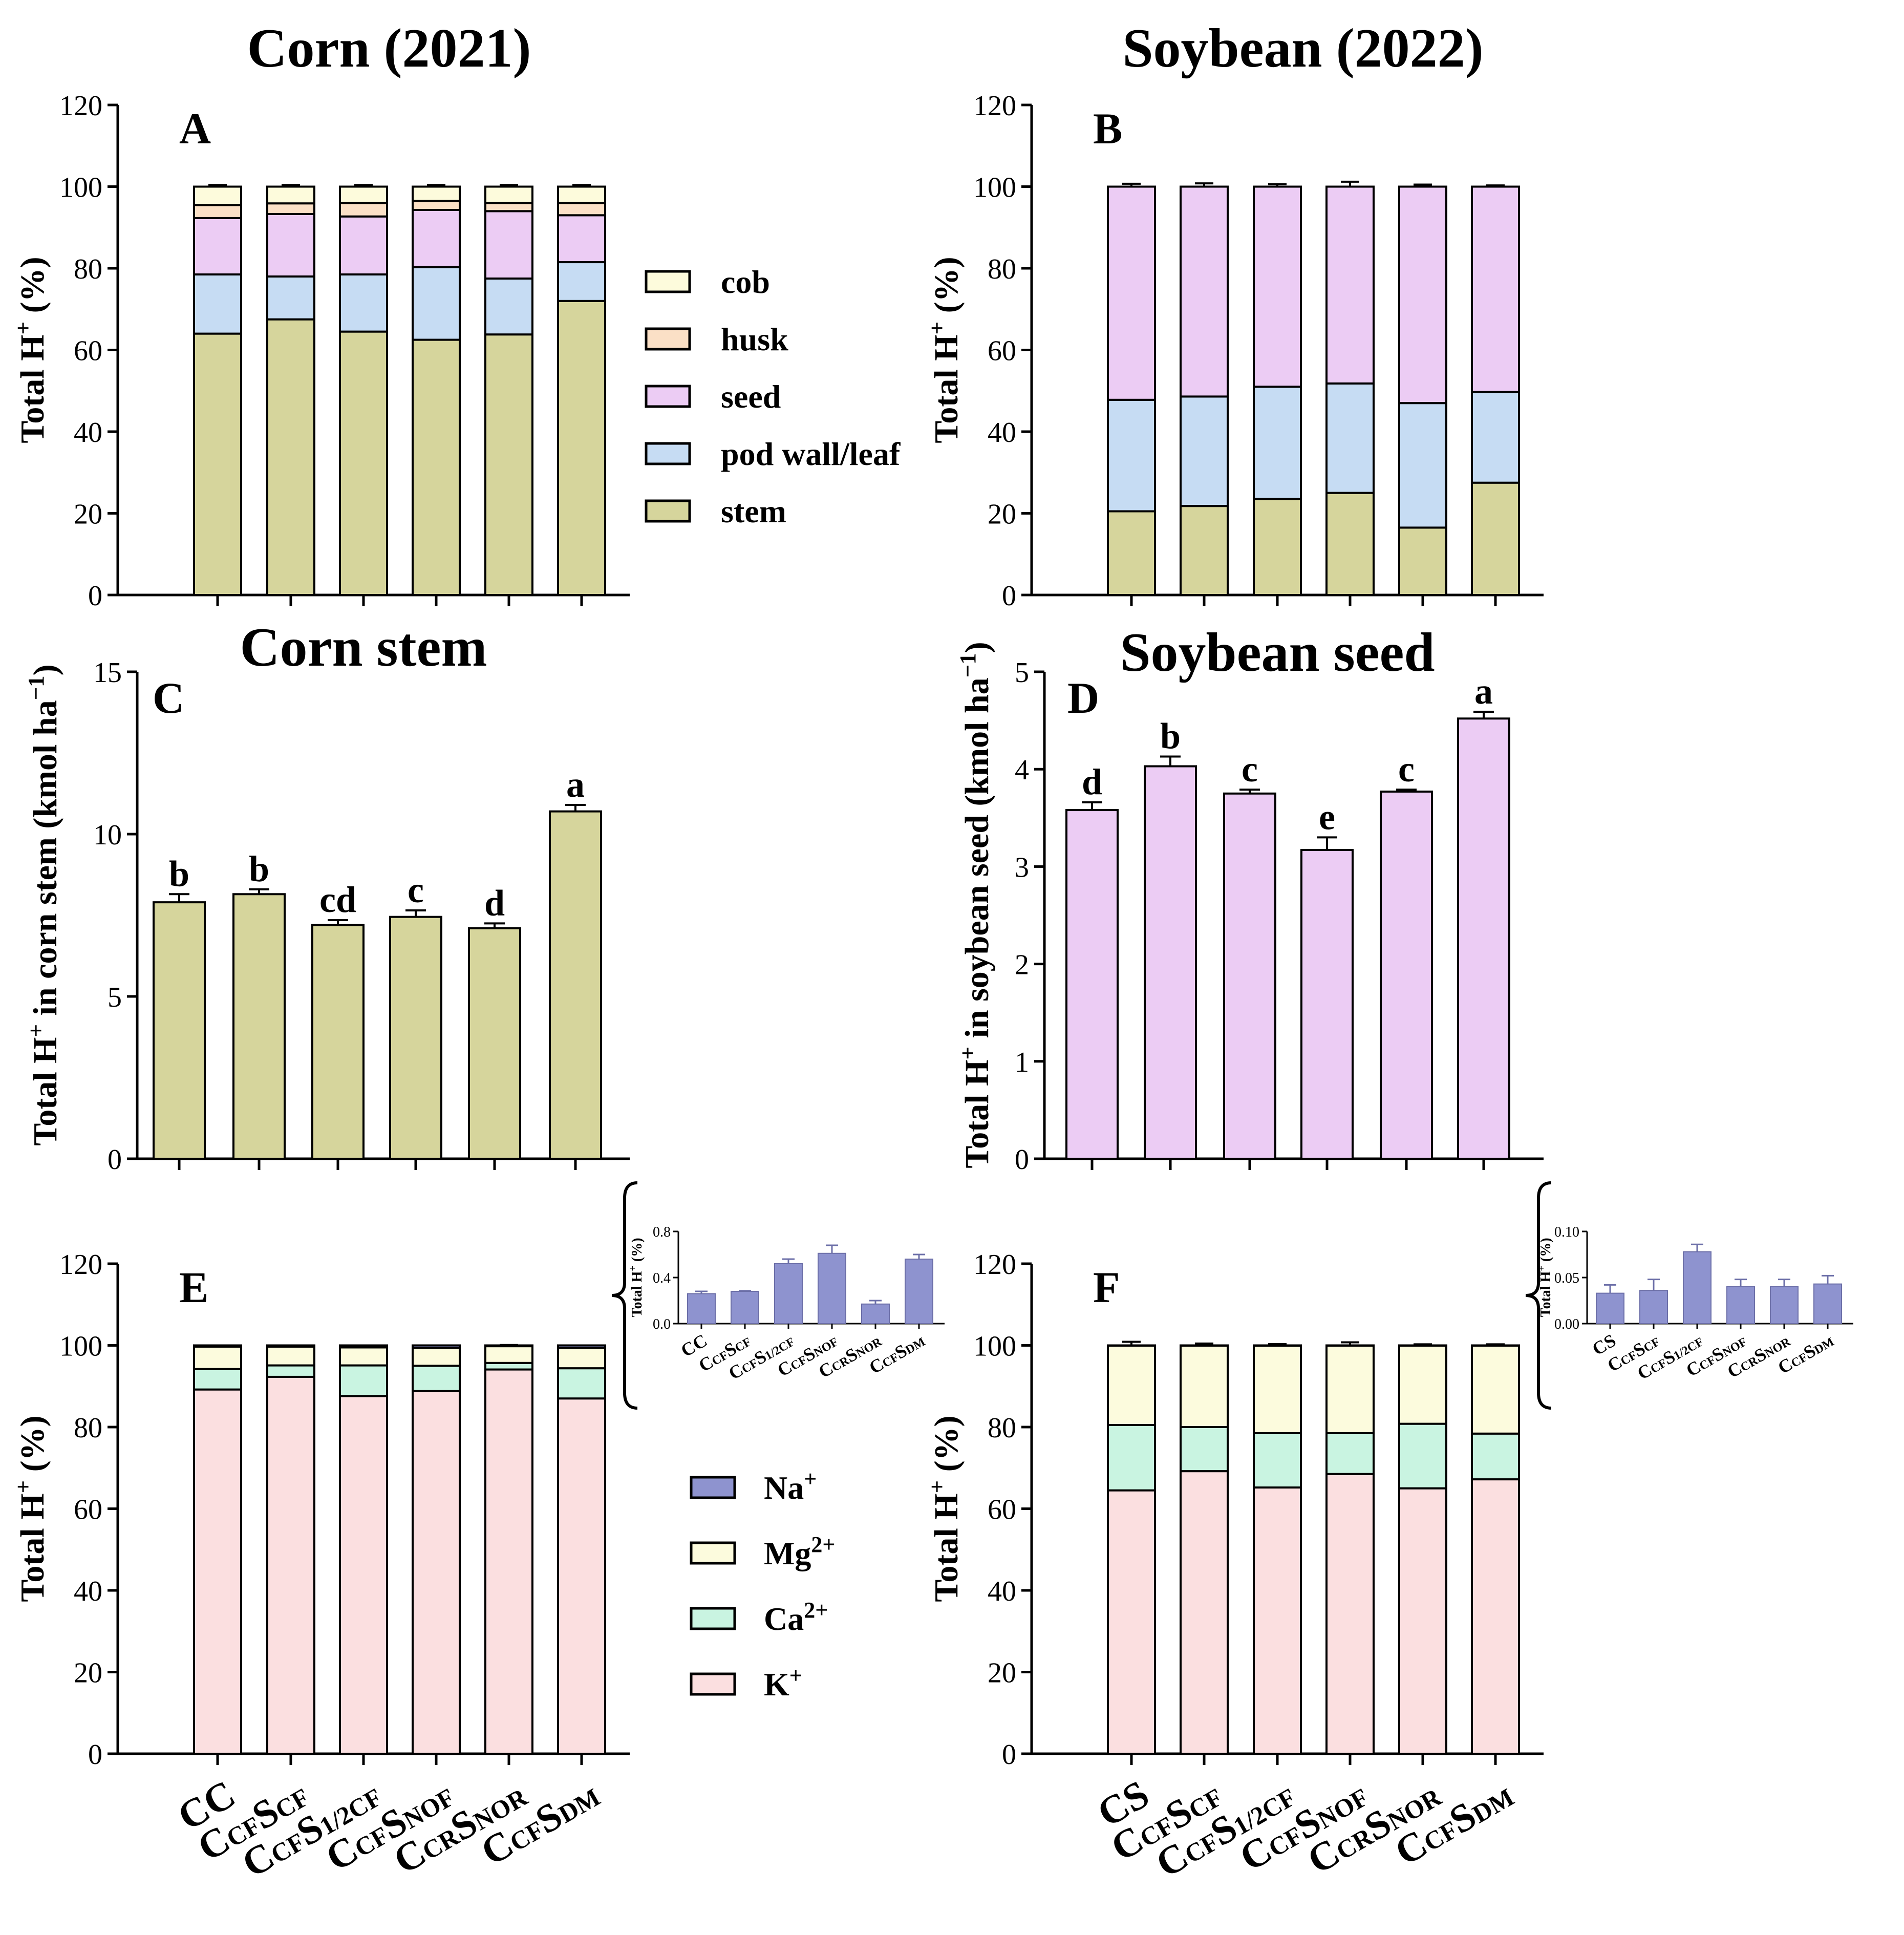 The width and height of the screenshot is (1904, 1935). Describe the element at coordinates (751, 397) in the screenshot. I see `legend-label: seed` at that location.